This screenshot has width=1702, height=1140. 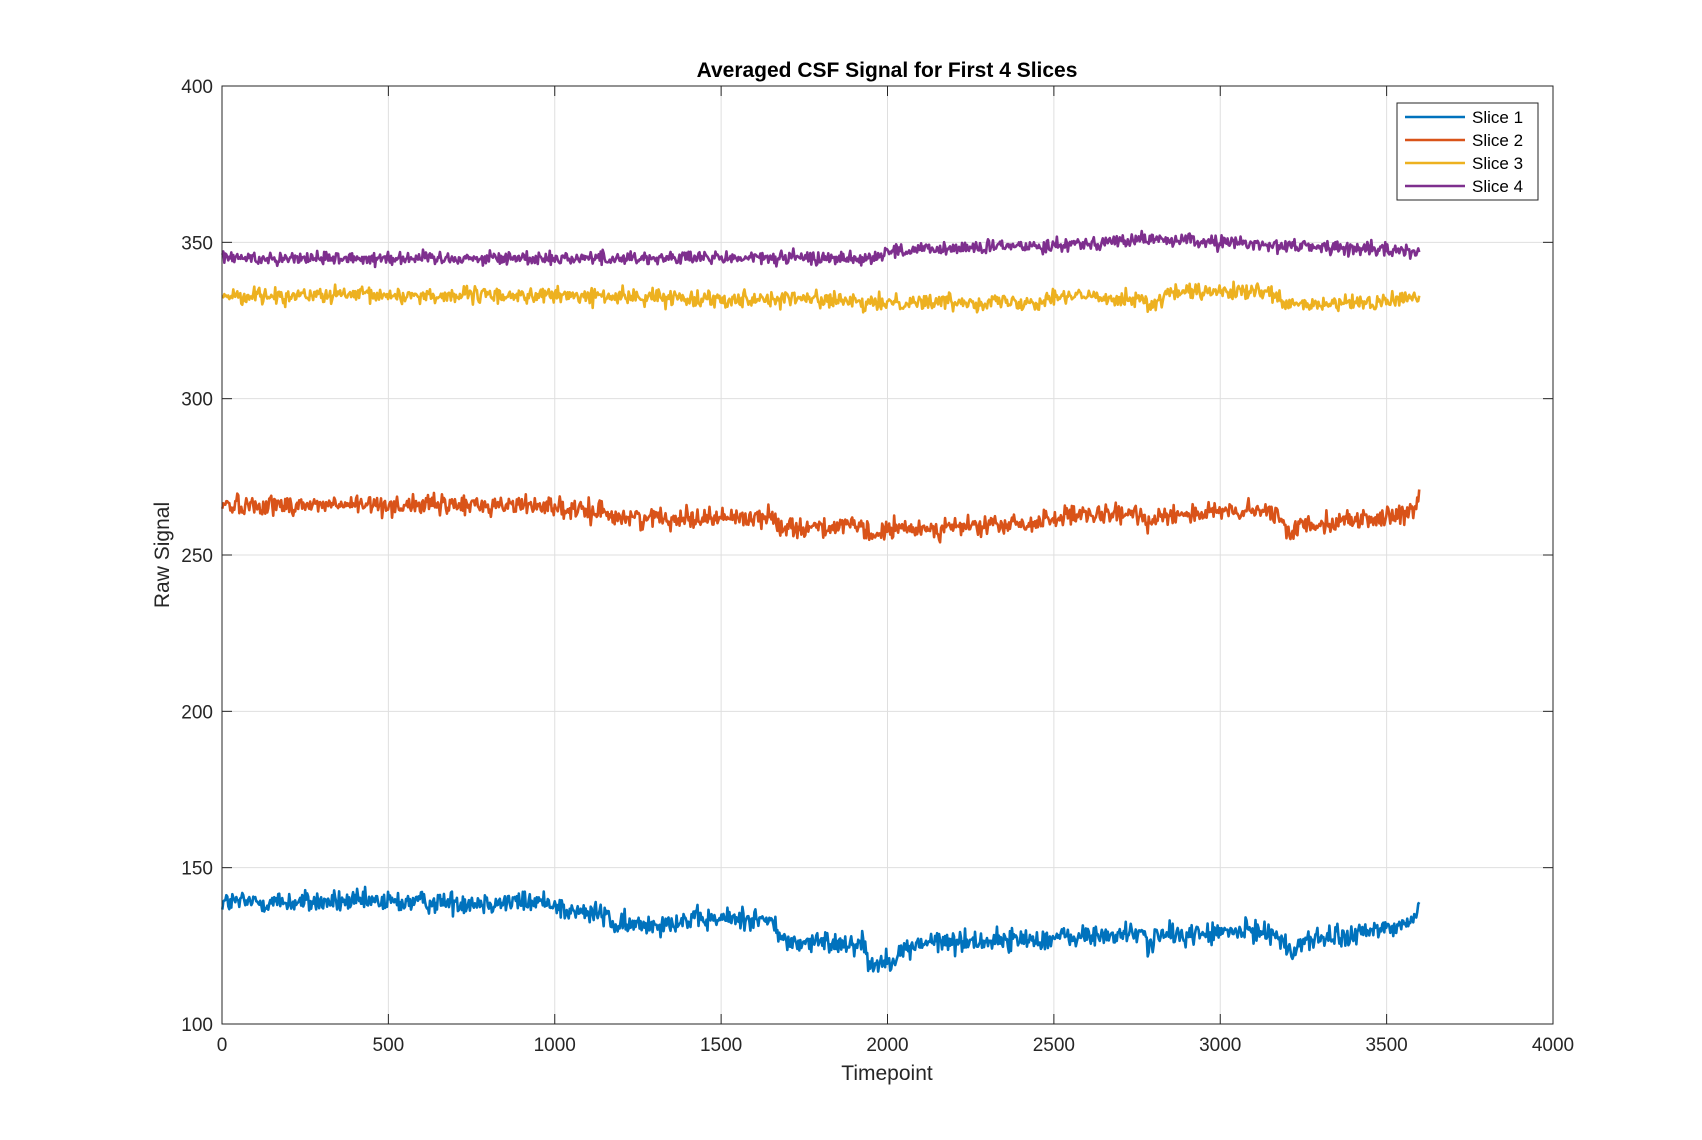 What do you see at coordinates (197, 712) in the screenshot?
I see `y-tick-label: 200` at bounding box center [197, 712].